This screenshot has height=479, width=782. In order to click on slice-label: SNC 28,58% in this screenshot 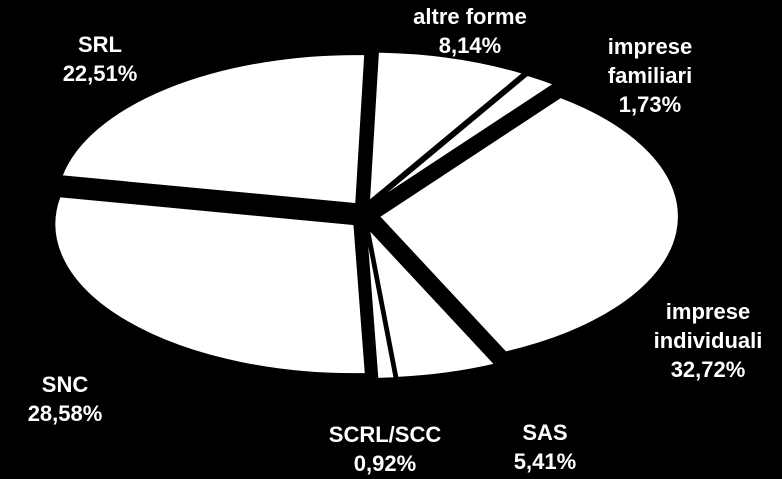, I will do `click(70, 399)`.